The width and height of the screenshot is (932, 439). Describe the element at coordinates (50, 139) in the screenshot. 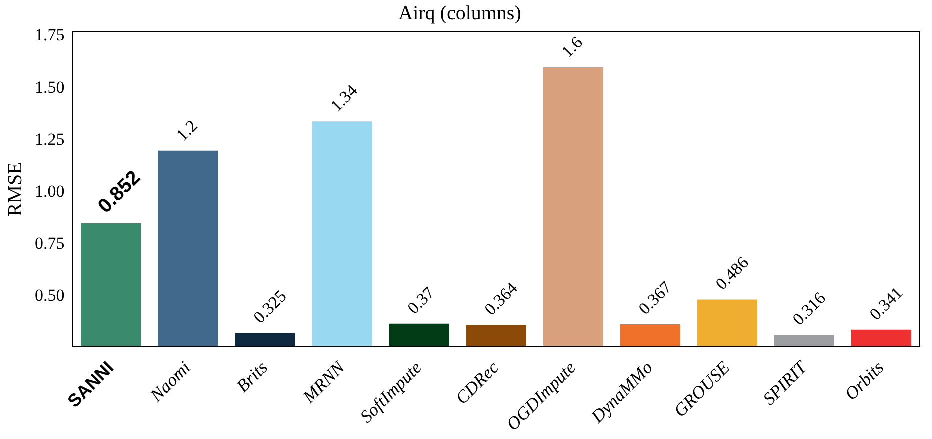

I see `y-tick-label: 1.25` at that location.